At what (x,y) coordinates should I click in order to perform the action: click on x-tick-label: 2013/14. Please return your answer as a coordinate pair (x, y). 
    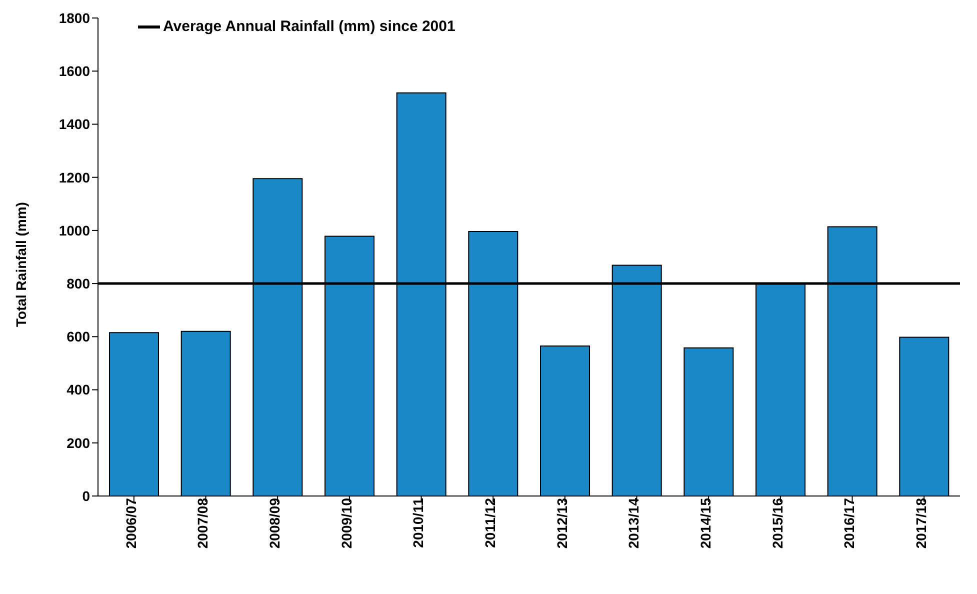
    Looking at the image, I should click on (634, 523).